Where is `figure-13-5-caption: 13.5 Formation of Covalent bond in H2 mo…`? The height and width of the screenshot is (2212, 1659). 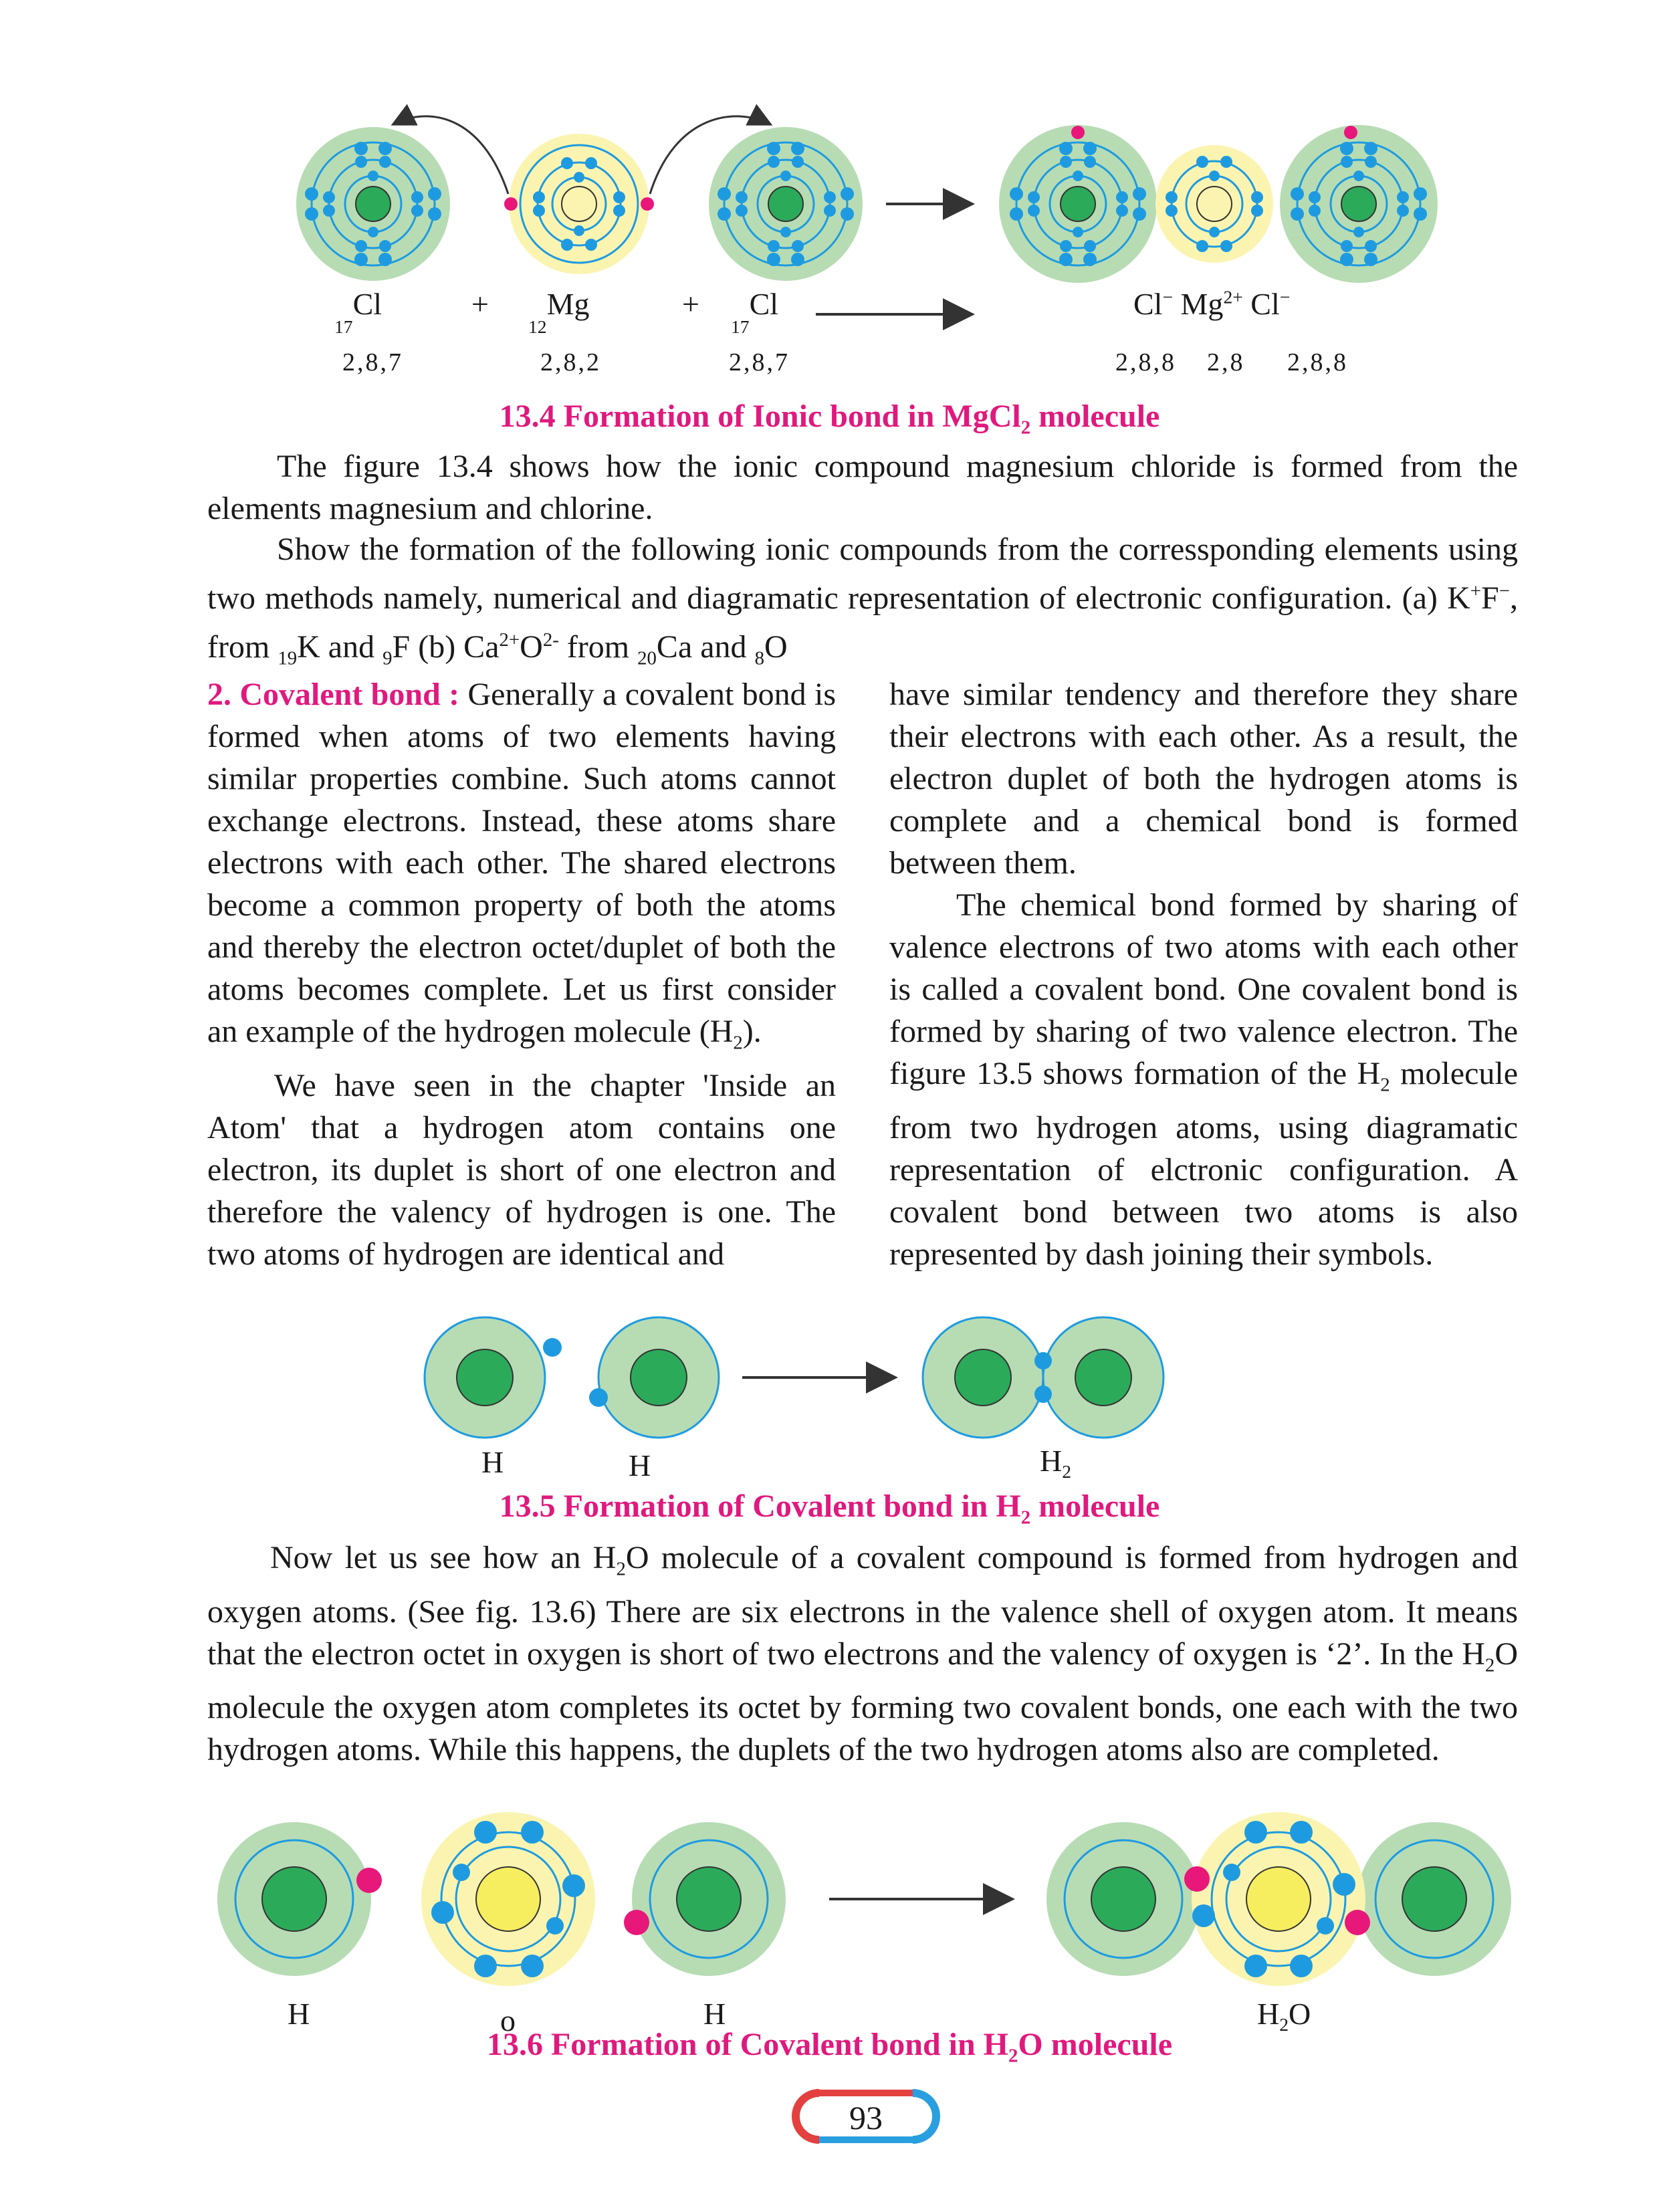 figure-13-5-caption: 13.5 Formation of Covalent bond in H2 mo… is located at coordinates (829, 1508).